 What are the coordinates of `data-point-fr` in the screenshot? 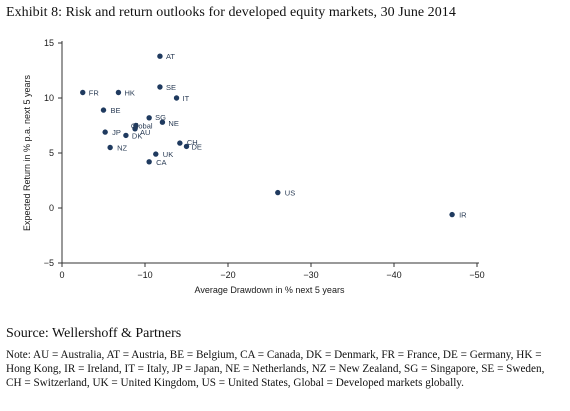 It's located at (83, 92).